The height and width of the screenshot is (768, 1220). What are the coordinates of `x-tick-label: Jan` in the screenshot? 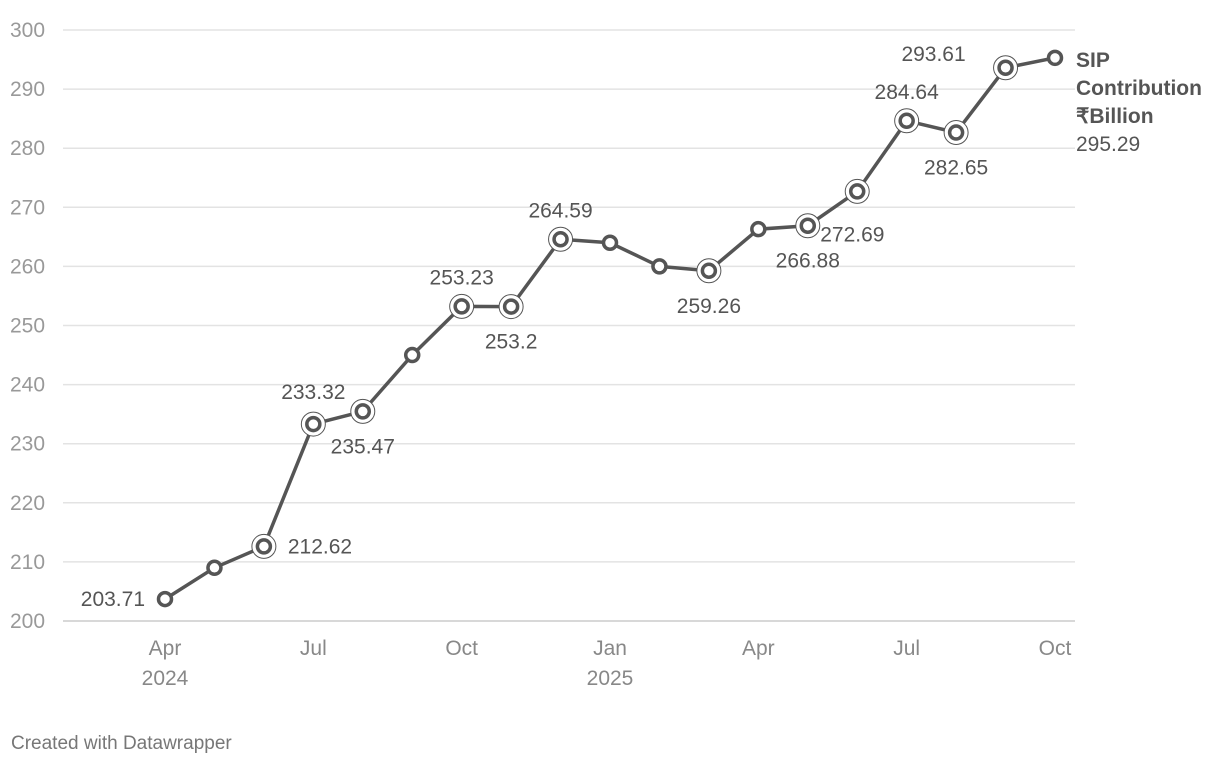 It's located at (610, 648).